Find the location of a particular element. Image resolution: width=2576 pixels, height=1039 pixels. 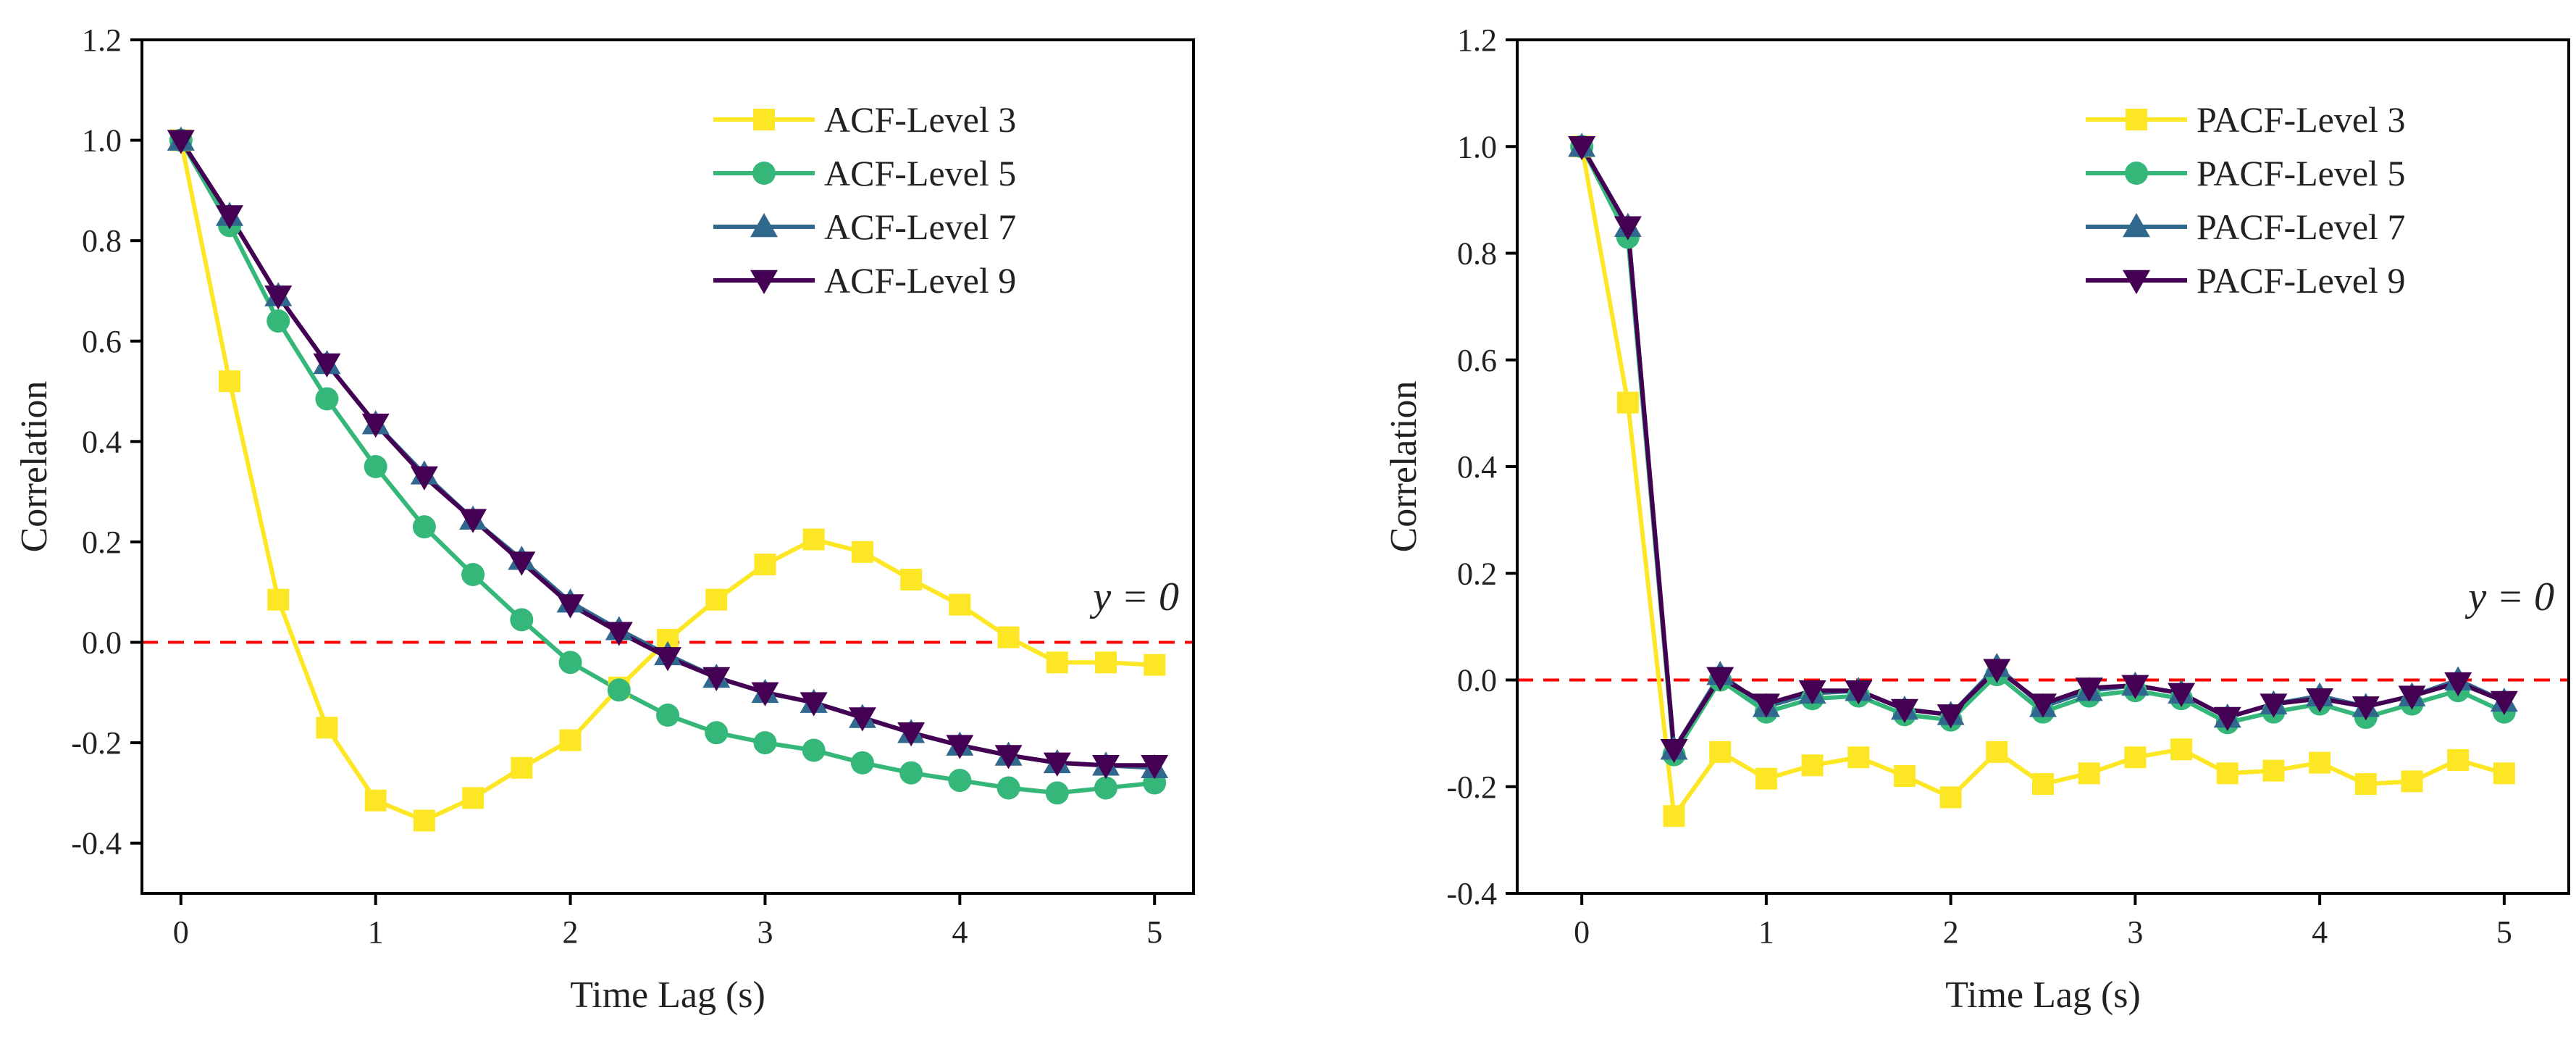

pacf-legend-label-level-5: PACF-Level 5 is located at coordinates (2301, 173).